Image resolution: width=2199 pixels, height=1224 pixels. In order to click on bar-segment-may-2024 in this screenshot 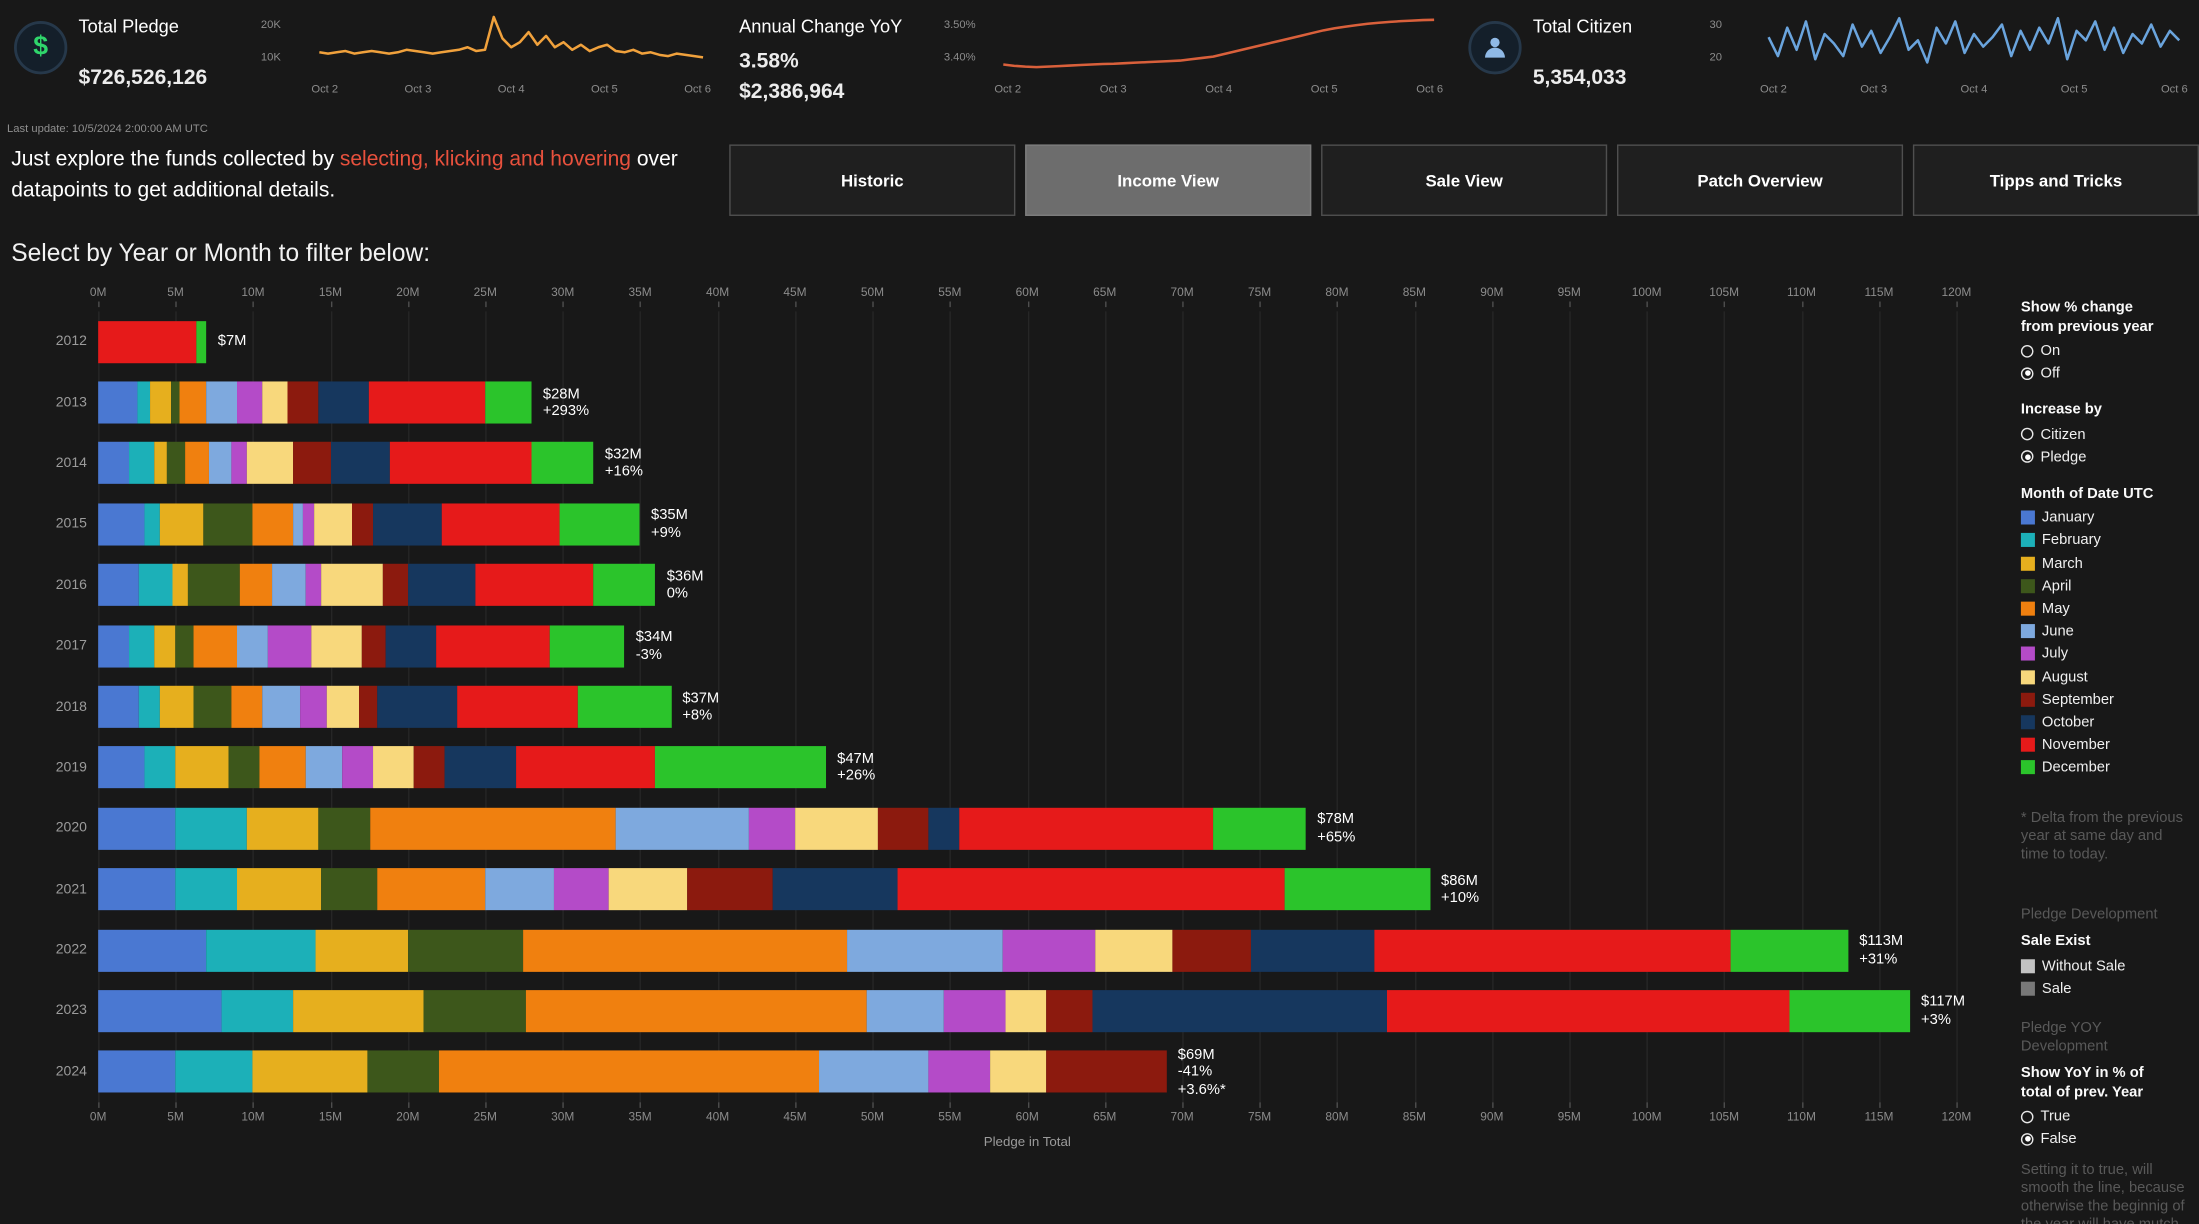, I will do `click(629, 1072)`.